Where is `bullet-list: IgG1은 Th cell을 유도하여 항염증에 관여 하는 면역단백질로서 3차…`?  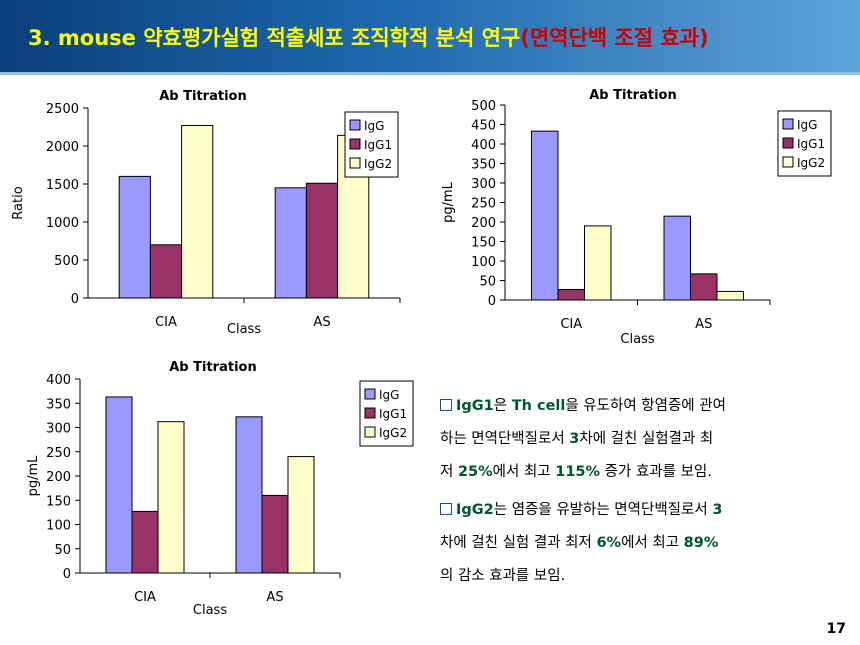 bullet-list: IgG1은 Th cell을 유도하여 항염증에 관여 하는 면역단백질로서 3차… is located at coordinates (640, 494).